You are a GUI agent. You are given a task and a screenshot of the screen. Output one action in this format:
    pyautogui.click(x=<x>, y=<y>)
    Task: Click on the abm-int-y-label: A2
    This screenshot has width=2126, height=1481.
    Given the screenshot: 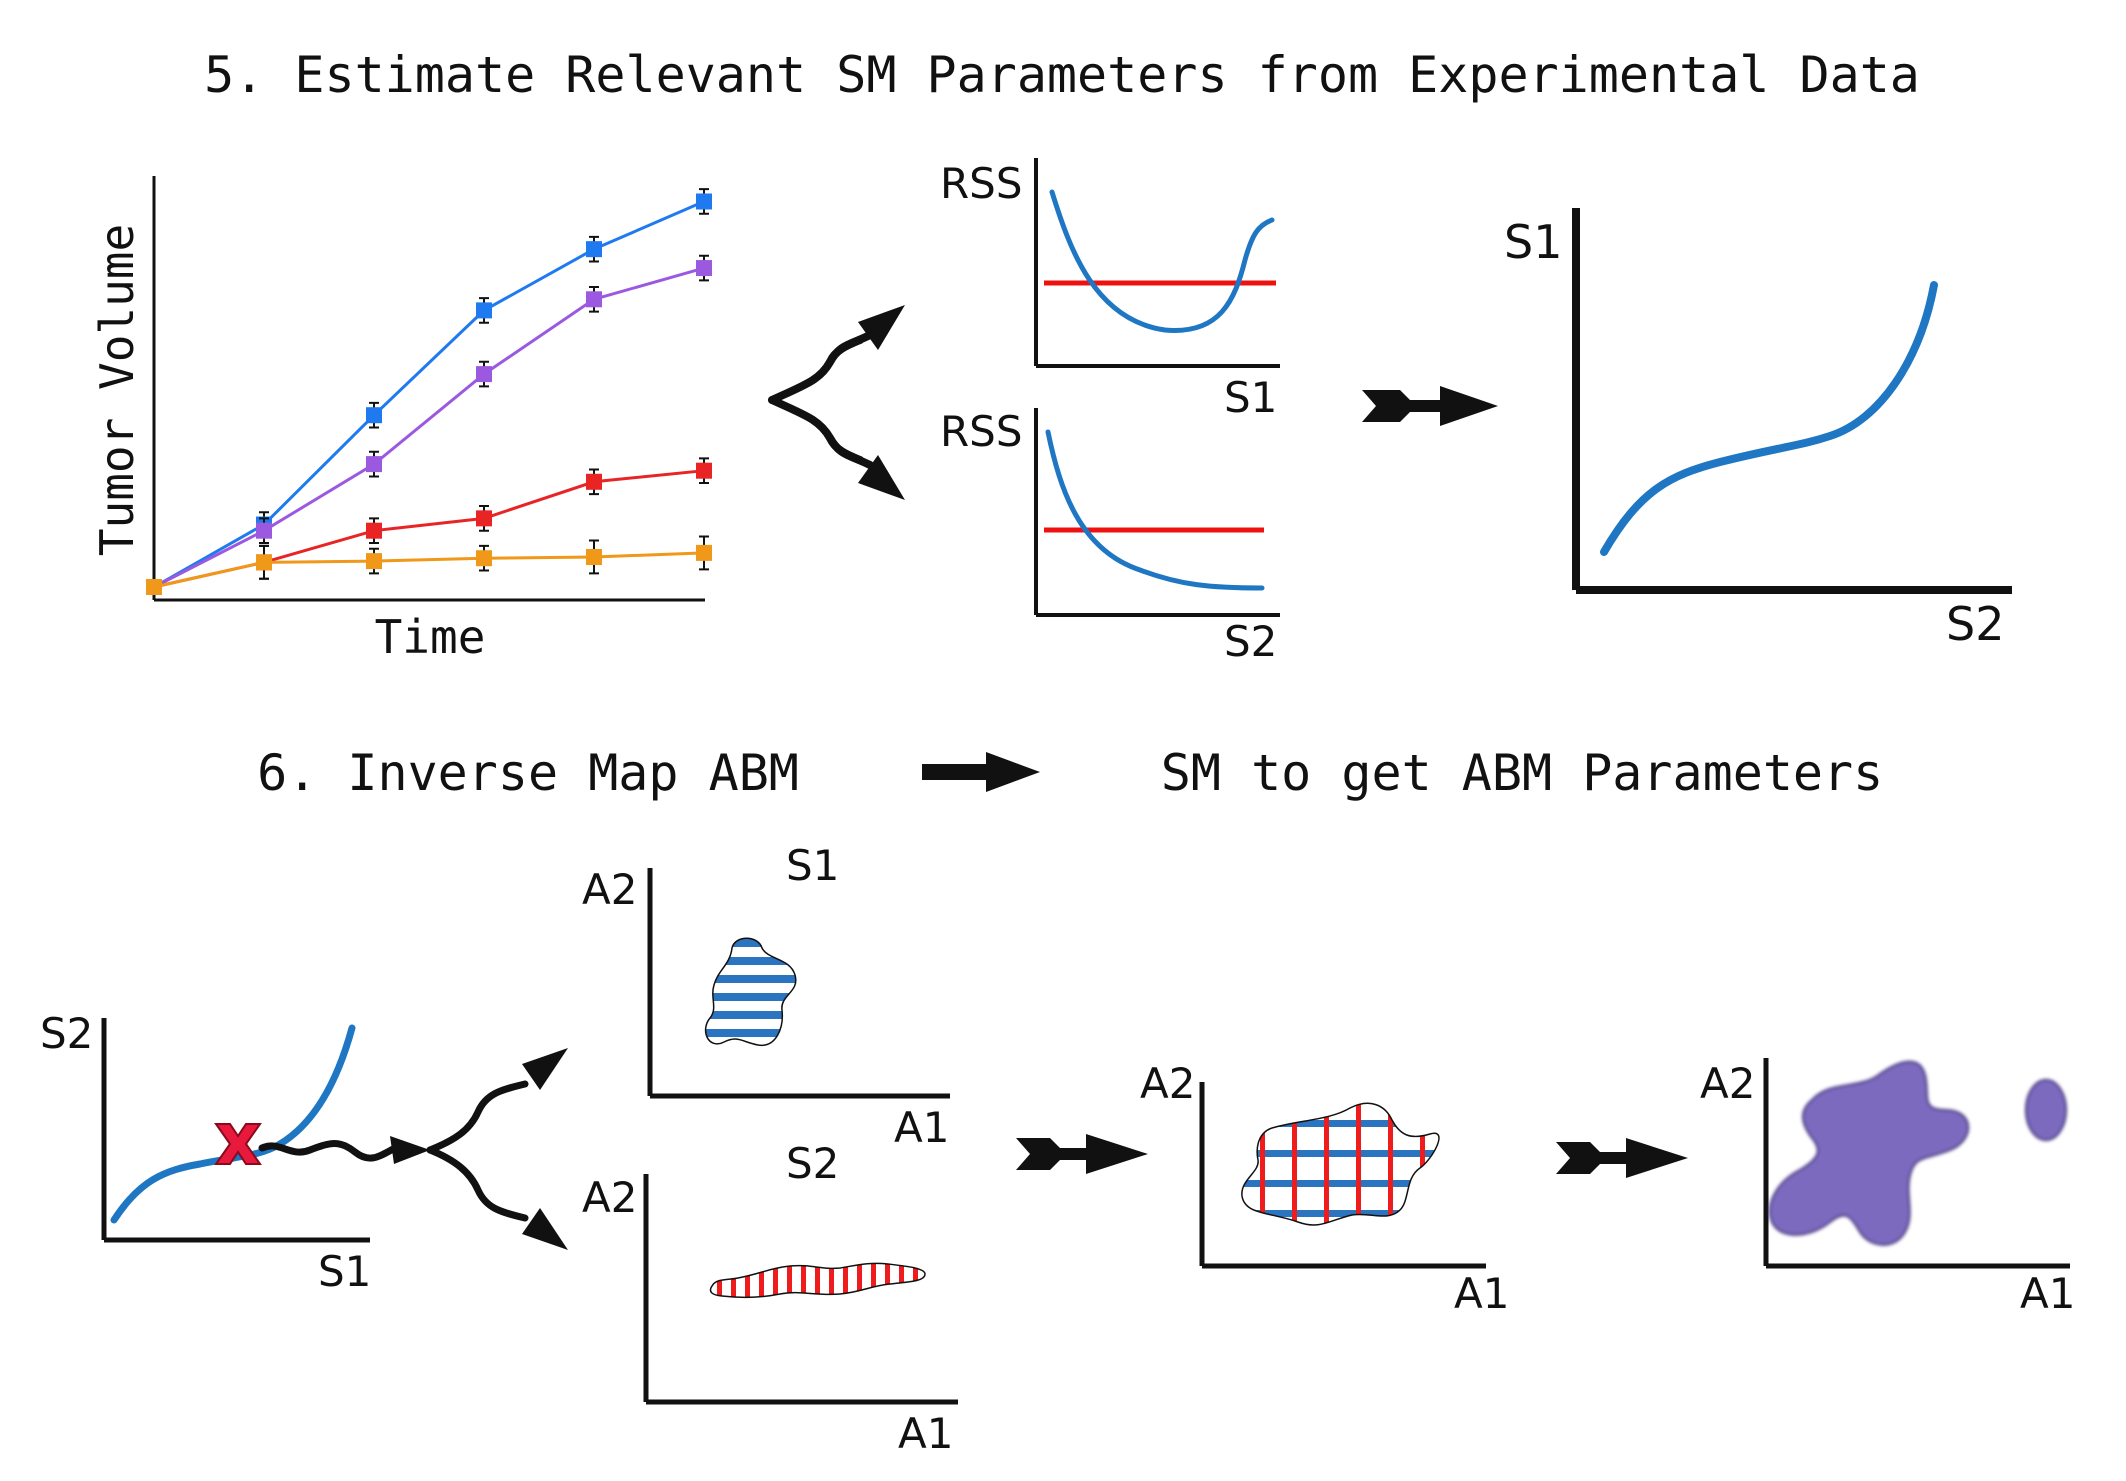 What is the action you would take?
    pyautogui.click(x=1167, y=1083)
    